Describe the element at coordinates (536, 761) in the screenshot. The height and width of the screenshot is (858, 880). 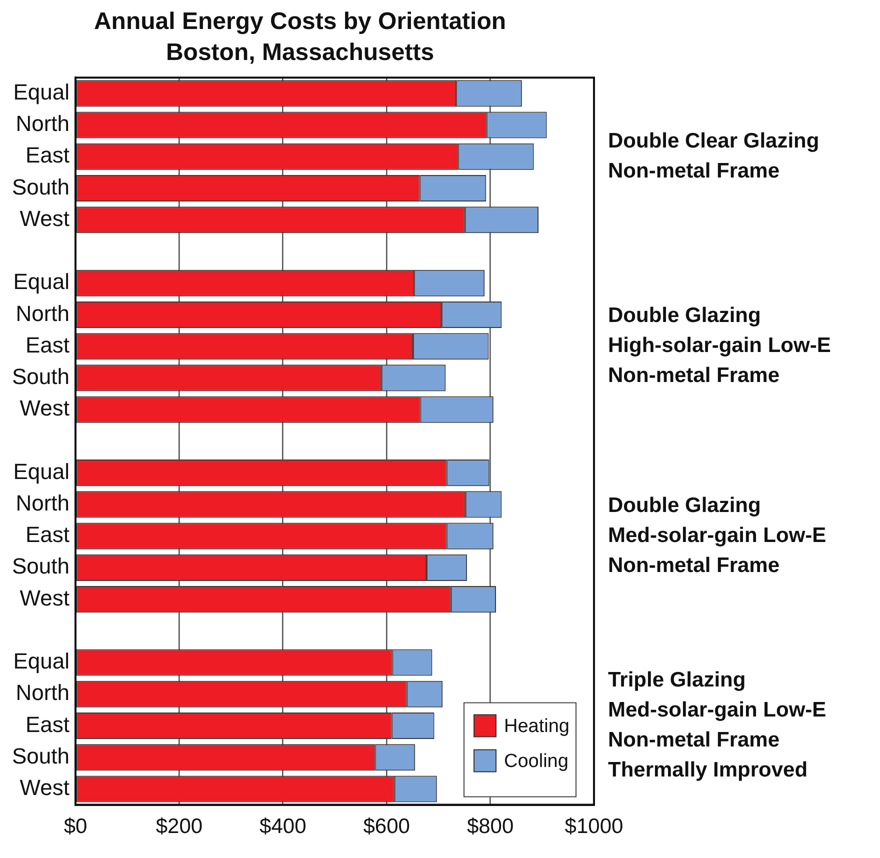
I see `legend-label: Cooling` at that location.